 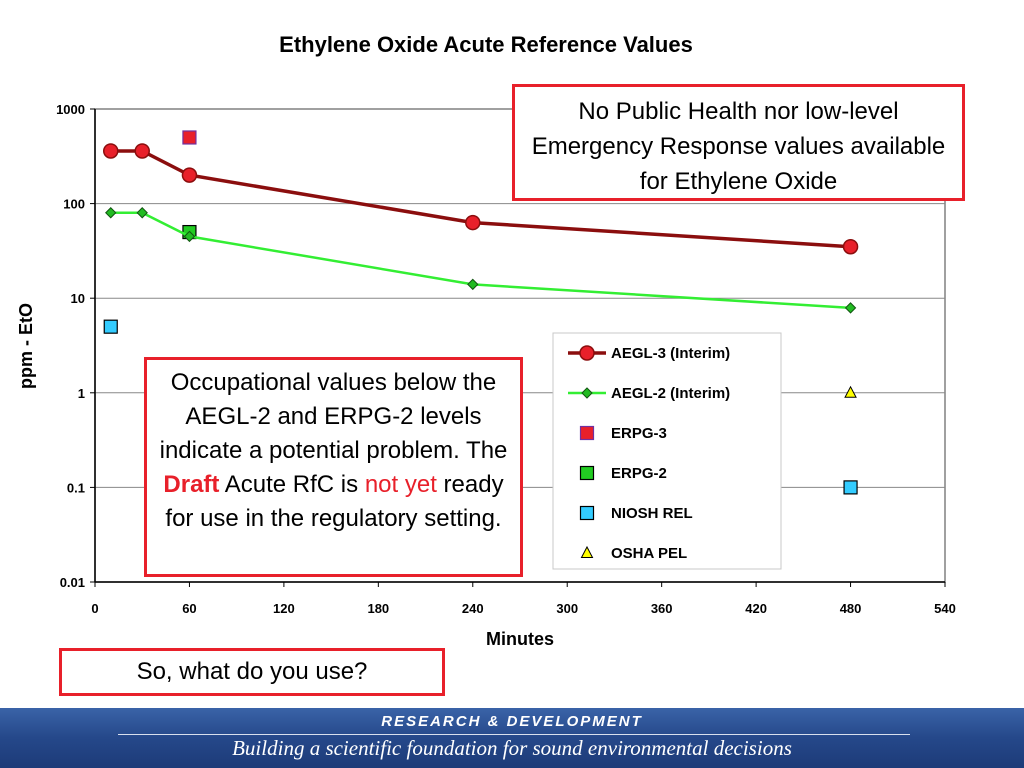 What do you see at coordinates (72, 582) in the screenshot?
I see `y-tick-label: 0.01` at bounding box center [72, 582].